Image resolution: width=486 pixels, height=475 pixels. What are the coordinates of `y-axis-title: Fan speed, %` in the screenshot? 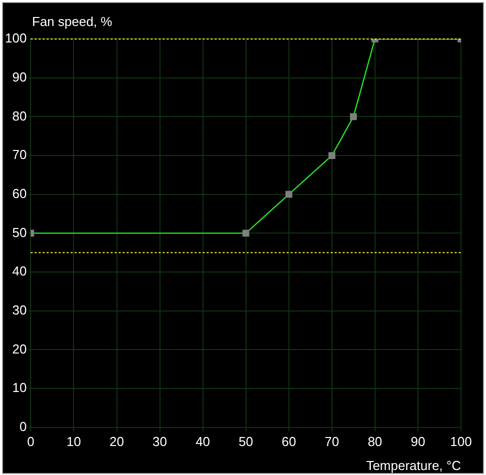 It's located at (72, 22).